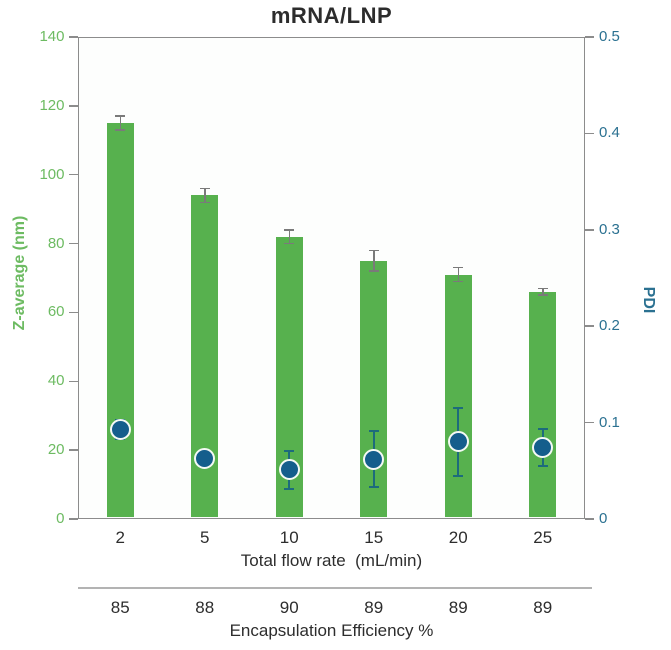 The image size is (671, 650). What do you see at coordinates (19, 273) in the screenshot?
I see `left-axis-title: Z-average (nm)` at bounding box center [19, 273].